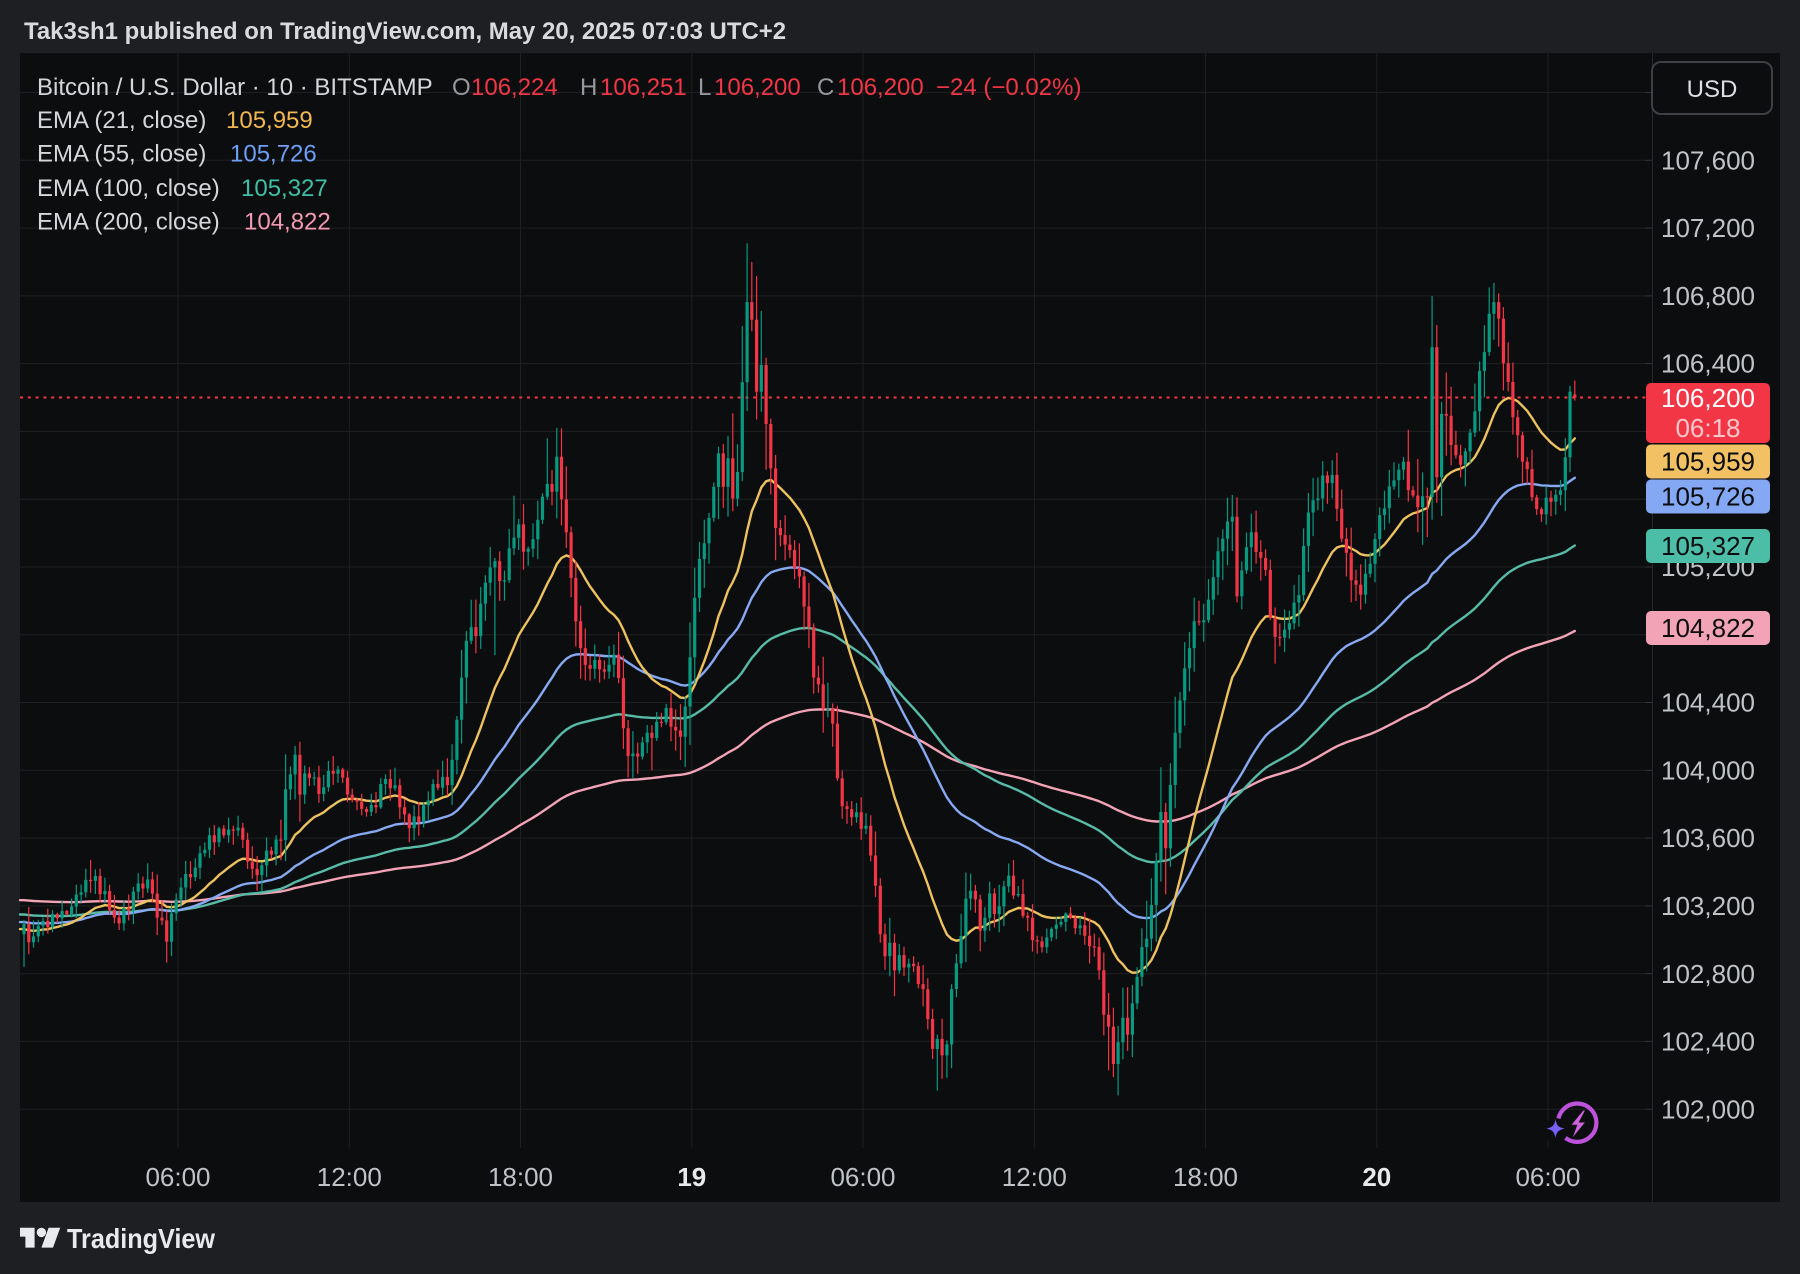 The image size is (1800, 1274). What do you see at coordinates (691, 1177) in the screenshot?
I see `svg-text: 19` at bounding box center [691, 1177].